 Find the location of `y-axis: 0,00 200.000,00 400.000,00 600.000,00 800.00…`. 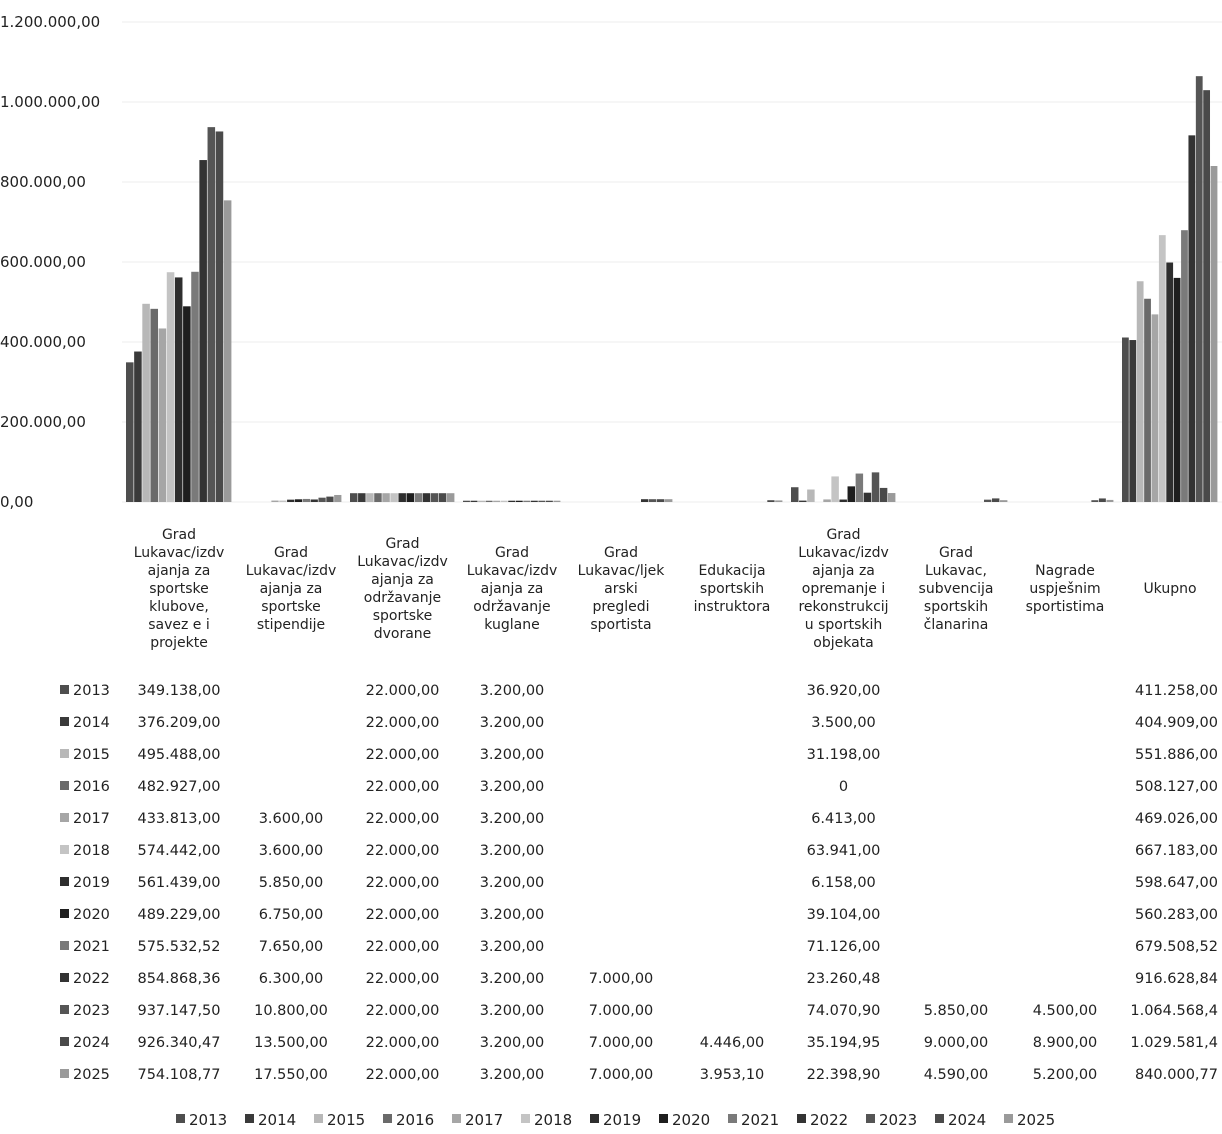

y-axis: 0,00 200.000,00 400.000,00 600.000,00 800.00… is located at coordinates (50, 262).